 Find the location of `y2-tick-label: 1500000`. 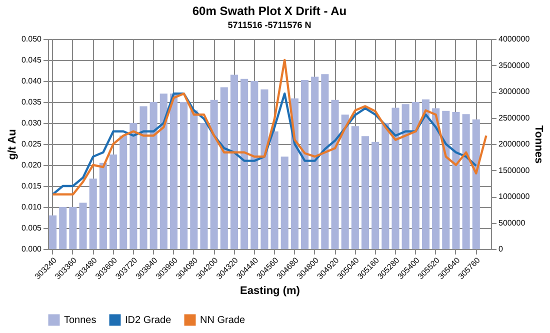

y2-tick-label: 1500000 is located at coordinates (514, 170).